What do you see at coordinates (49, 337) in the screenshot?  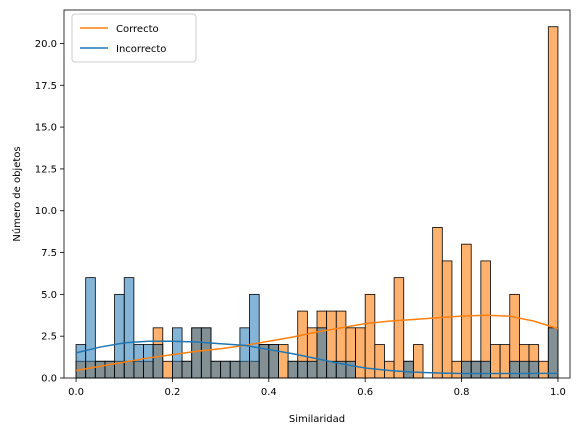 I see `y-tick-label: 2.5` at bounding box center [49, 337].